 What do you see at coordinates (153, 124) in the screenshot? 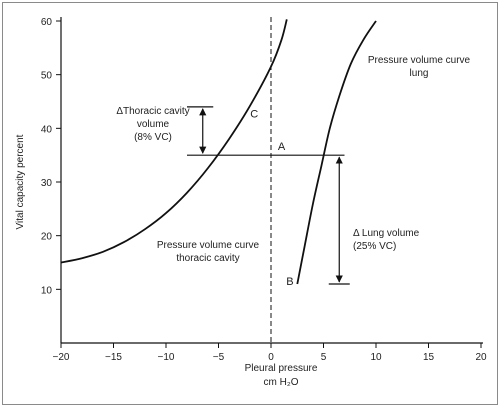
I see `thoracic-delta-label: volume` at bounding box center [153, 124].